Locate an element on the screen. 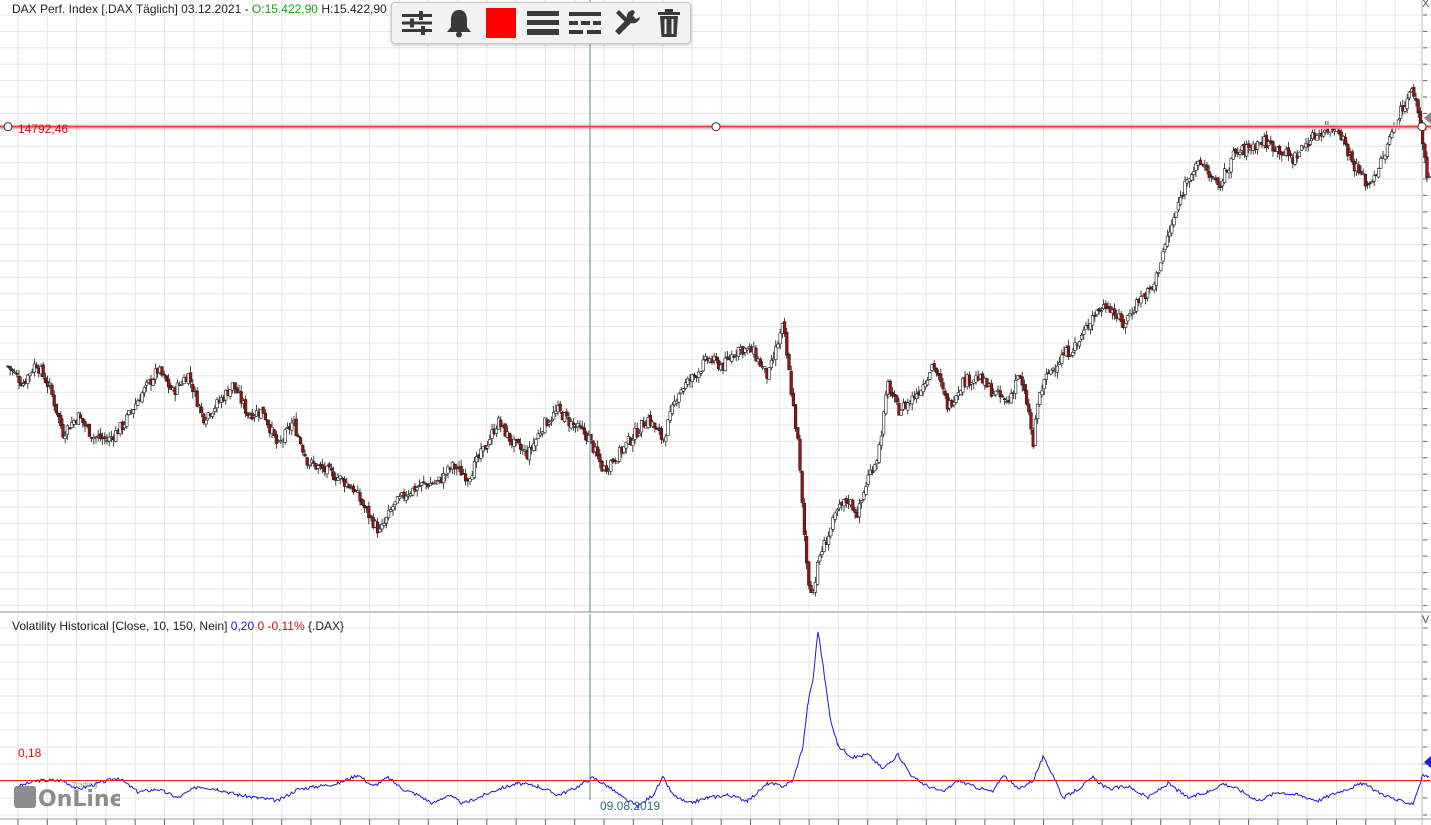 The image size is (1431, 825). alarm-bell-icon is located at coordinates (459, 23).